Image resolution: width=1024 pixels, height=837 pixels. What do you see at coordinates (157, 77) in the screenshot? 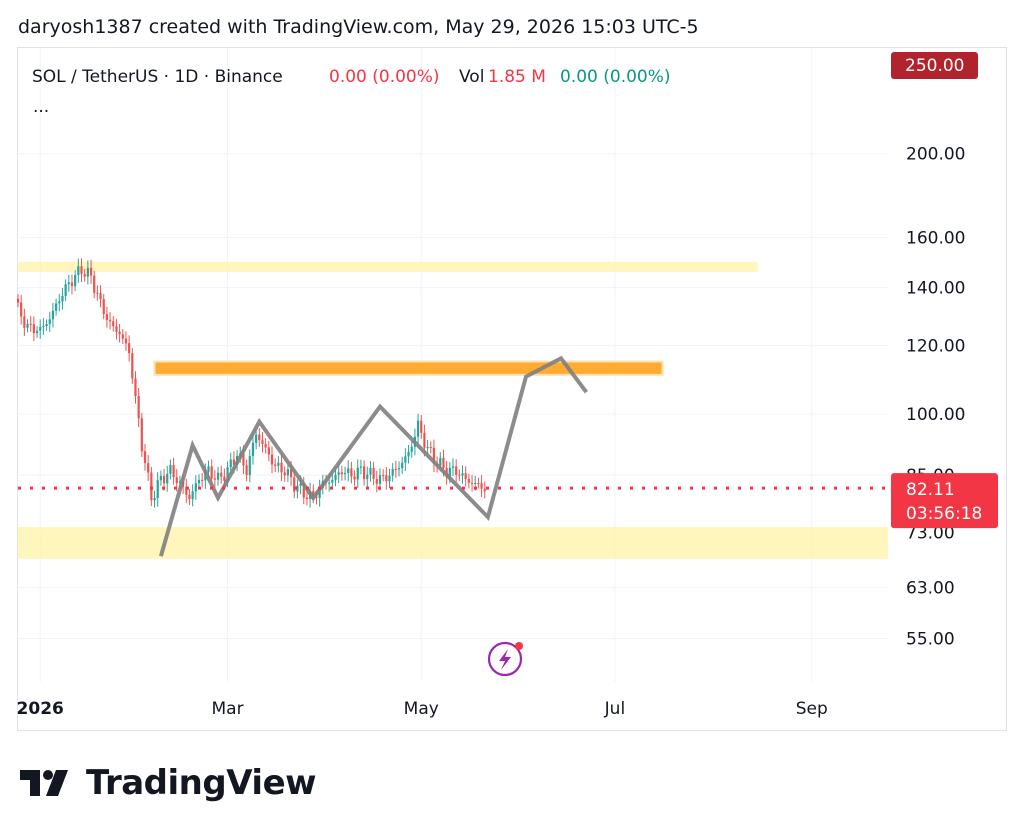
I see `symbol-title: SOL / TetherUS · 1D · Binance` at bounding box center [157, 77].